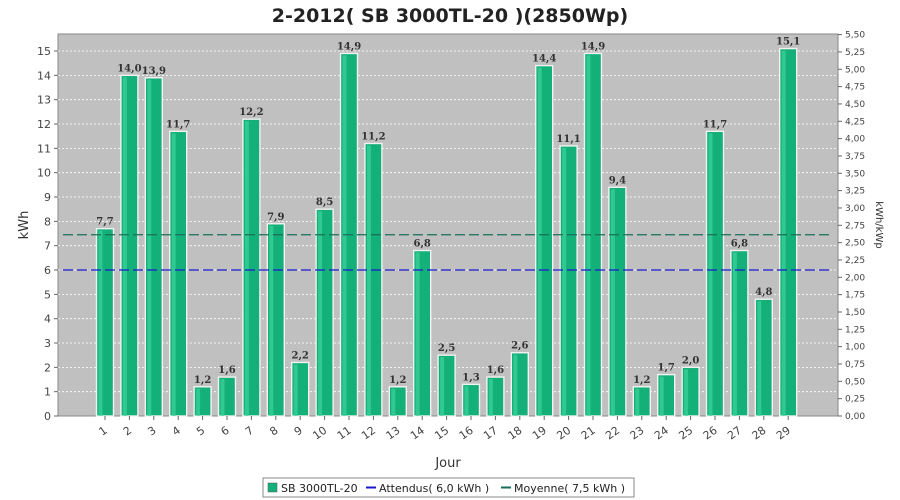 The height and width of the screenshot is (500, 900). Describe the element at coordinates (466, 433) in the screenshot. I see `x-tick-label: 16` at that location.